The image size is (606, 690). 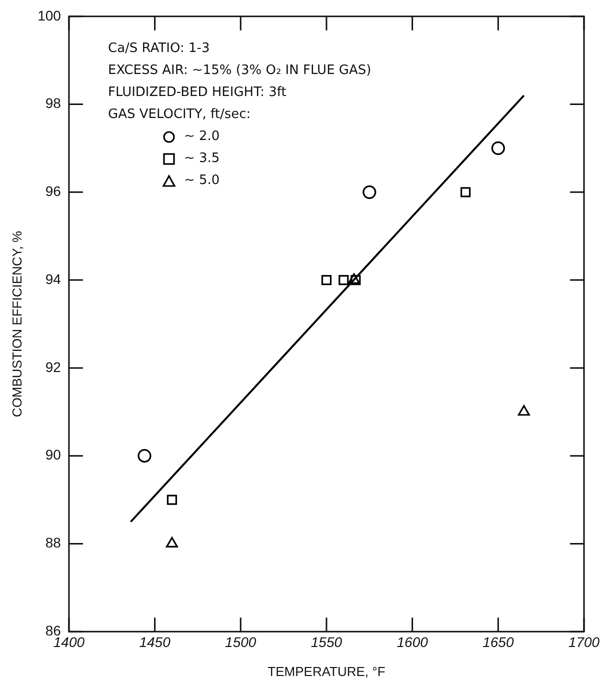 What do you see at coordinates (53, 542) in the screenshot?
I see `y-tick-label: 88` at bounding box center [53, 542].